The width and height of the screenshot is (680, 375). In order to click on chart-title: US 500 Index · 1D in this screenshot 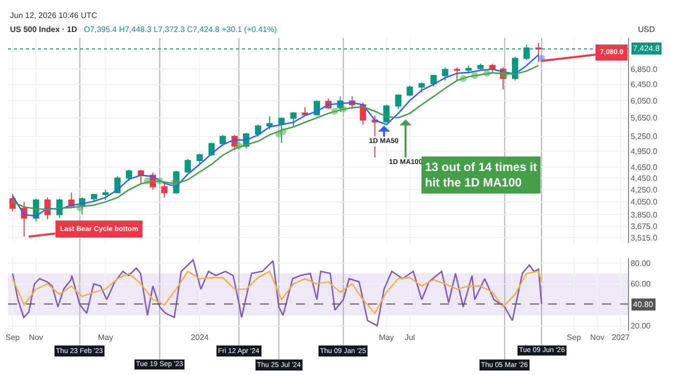, I will do `click(44, 29)`.